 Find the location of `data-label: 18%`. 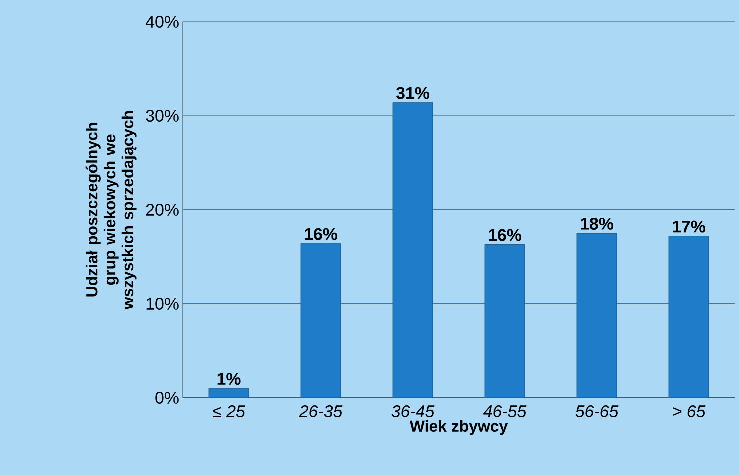

data-label: 18% is located at coordinates (597, 224).